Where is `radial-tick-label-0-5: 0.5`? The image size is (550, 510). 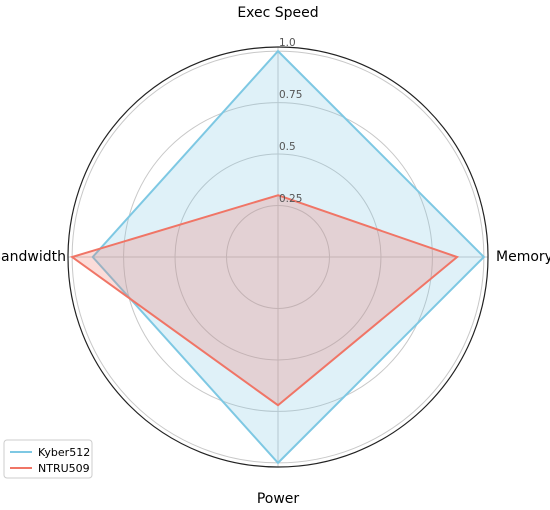 radial-tick-label-0-5: 0.5 is located at coordinates (287, 147).